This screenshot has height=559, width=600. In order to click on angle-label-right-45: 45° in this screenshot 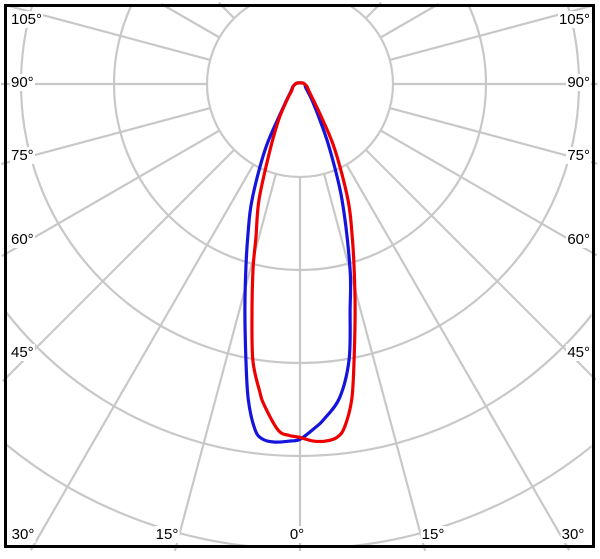, I will do `click(578, 352)`.